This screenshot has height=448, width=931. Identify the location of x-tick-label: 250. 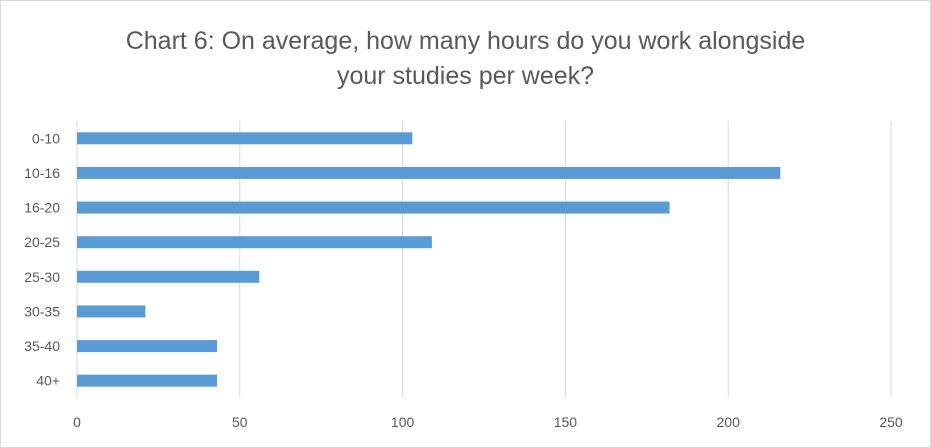
(891, 422).